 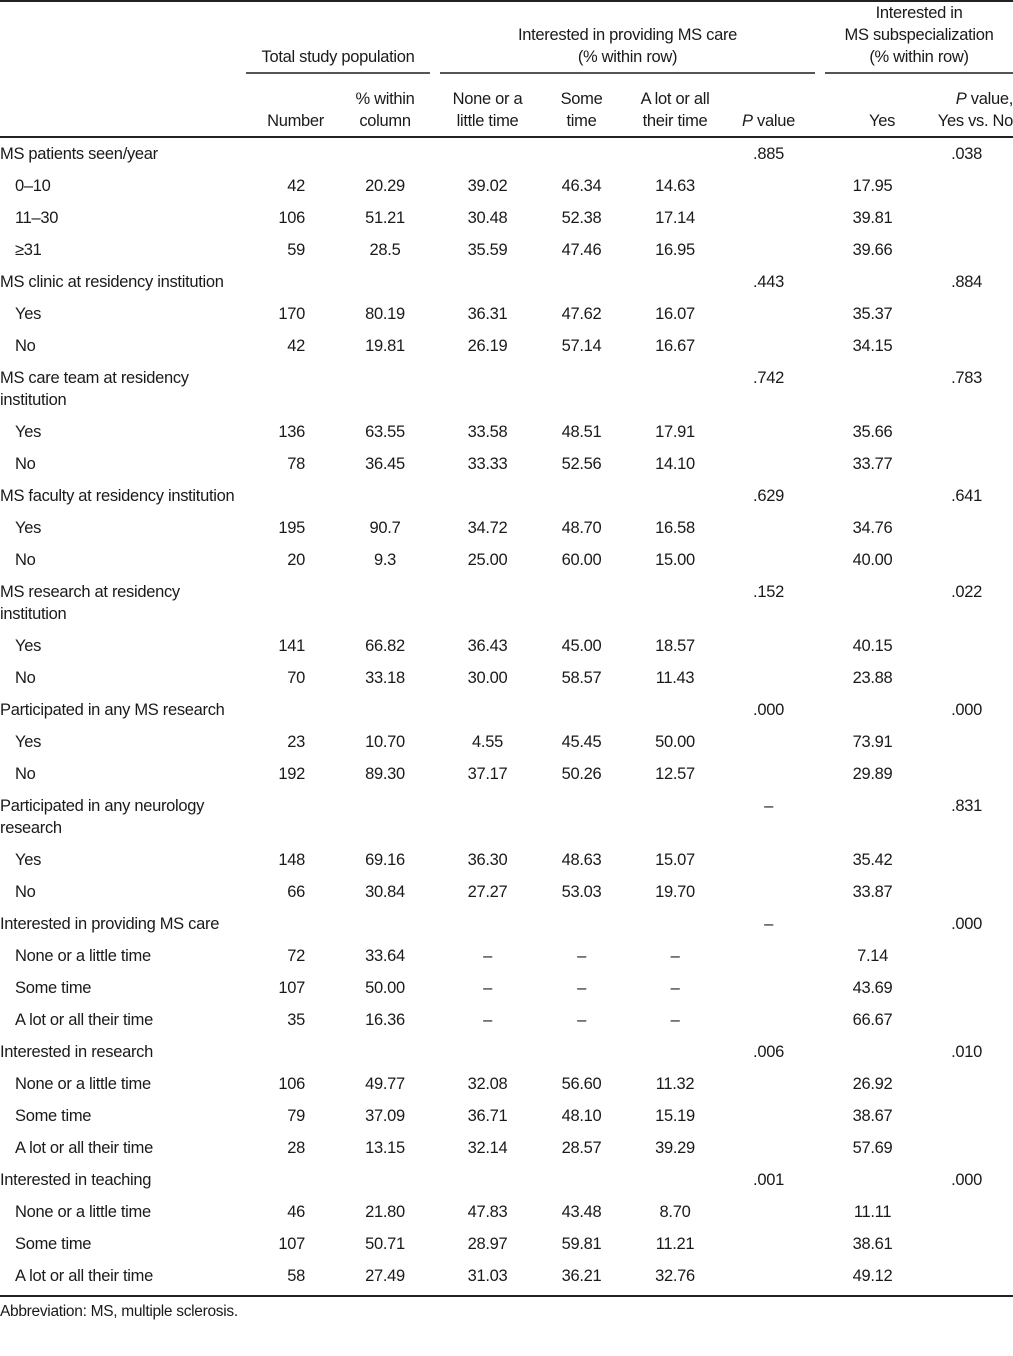 I want to click on cell-yes: 38.67, so click(x=872, y=1116).